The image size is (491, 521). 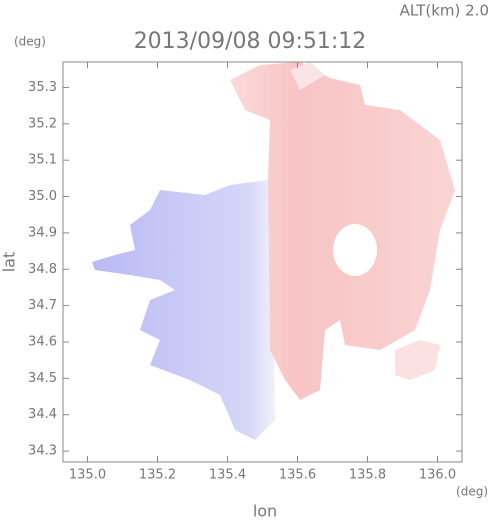 What do you see at coordinates (367, 475) in the screenshot?
I see `x-tick-label: 135.8` at bounding box center [367, 475].